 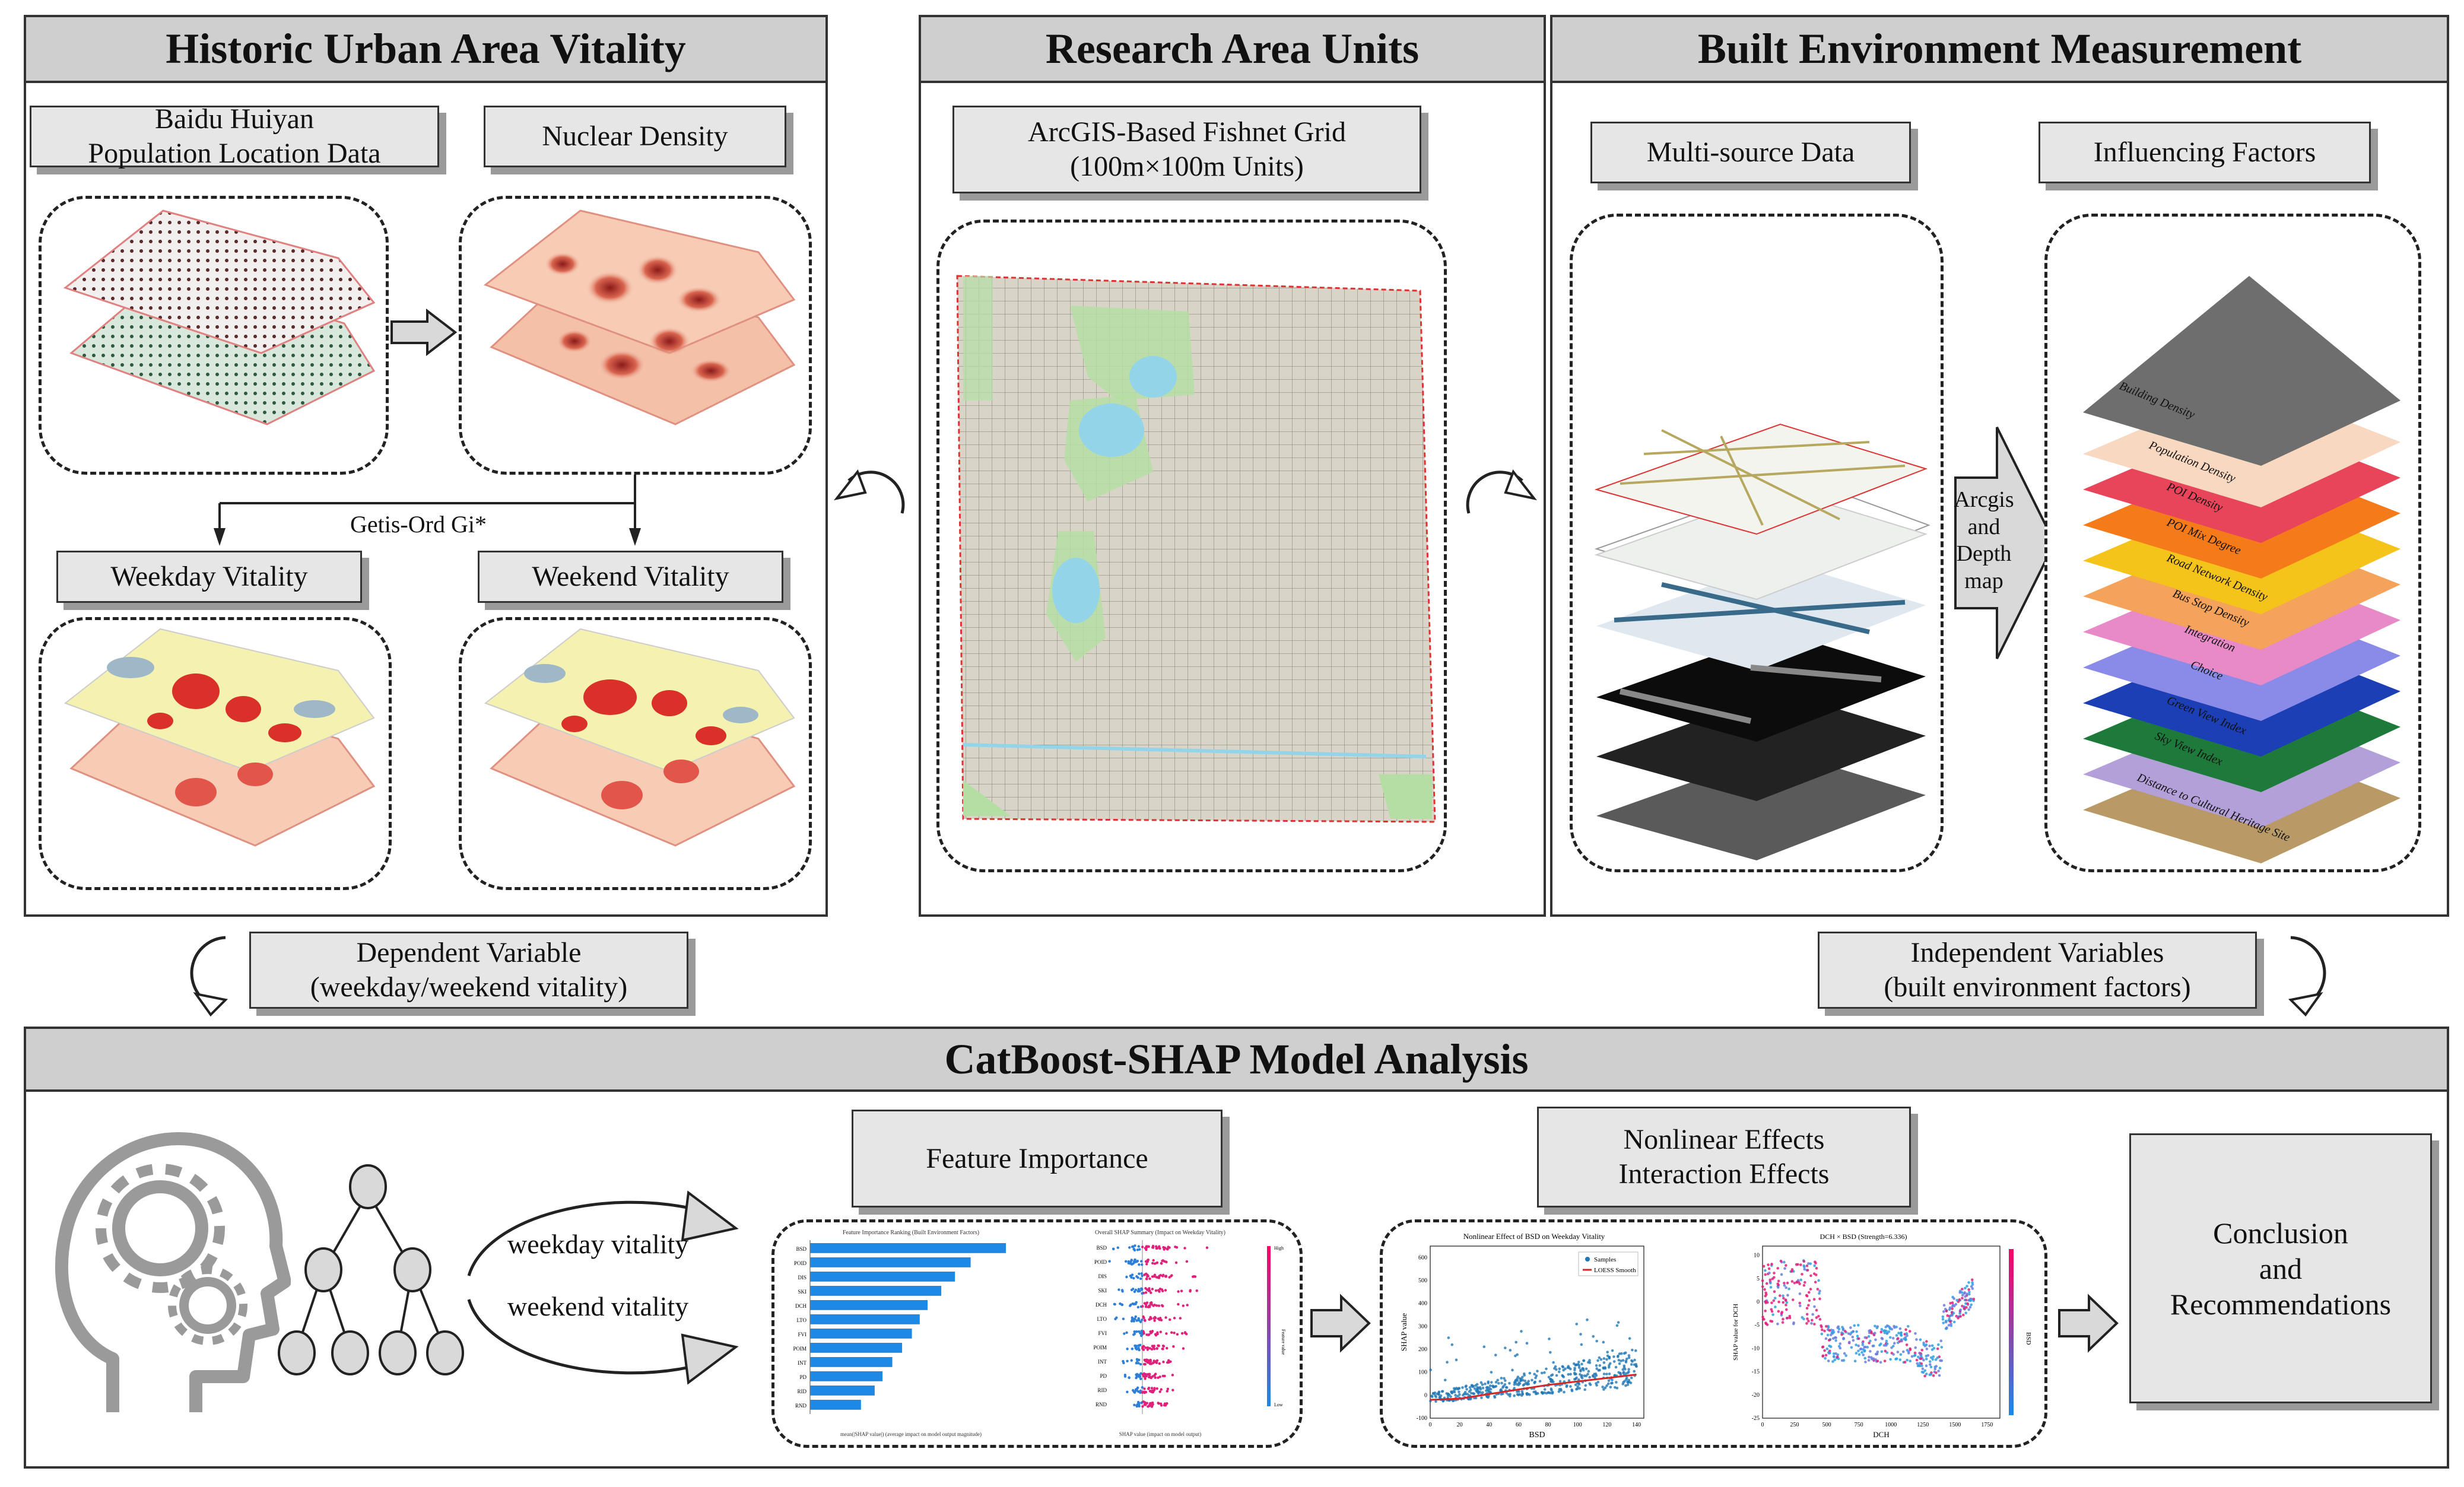 I want to click on importance-bar-pd, so click(x=846, y=1376).